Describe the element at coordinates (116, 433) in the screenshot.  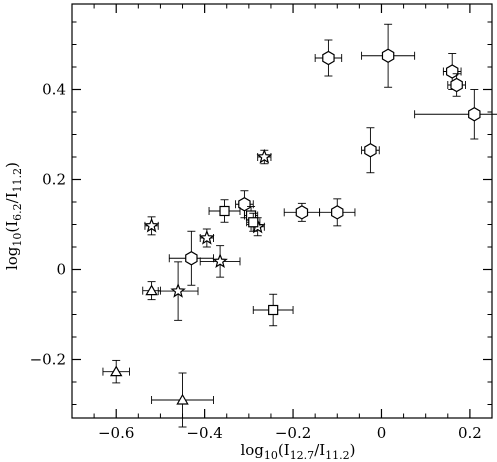
I see `x-tick-label: −0.6` at that location.